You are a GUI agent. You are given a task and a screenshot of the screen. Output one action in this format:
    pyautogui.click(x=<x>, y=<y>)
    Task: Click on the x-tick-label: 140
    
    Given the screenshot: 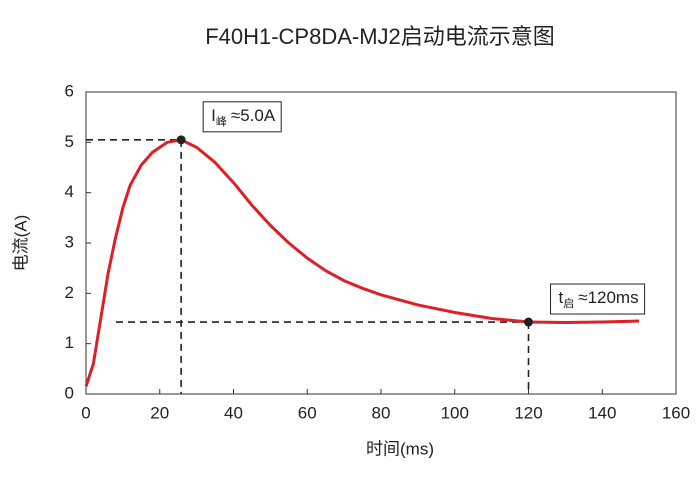 What is the action you would take?
    pyautogui.click(x=602, y=412)
    